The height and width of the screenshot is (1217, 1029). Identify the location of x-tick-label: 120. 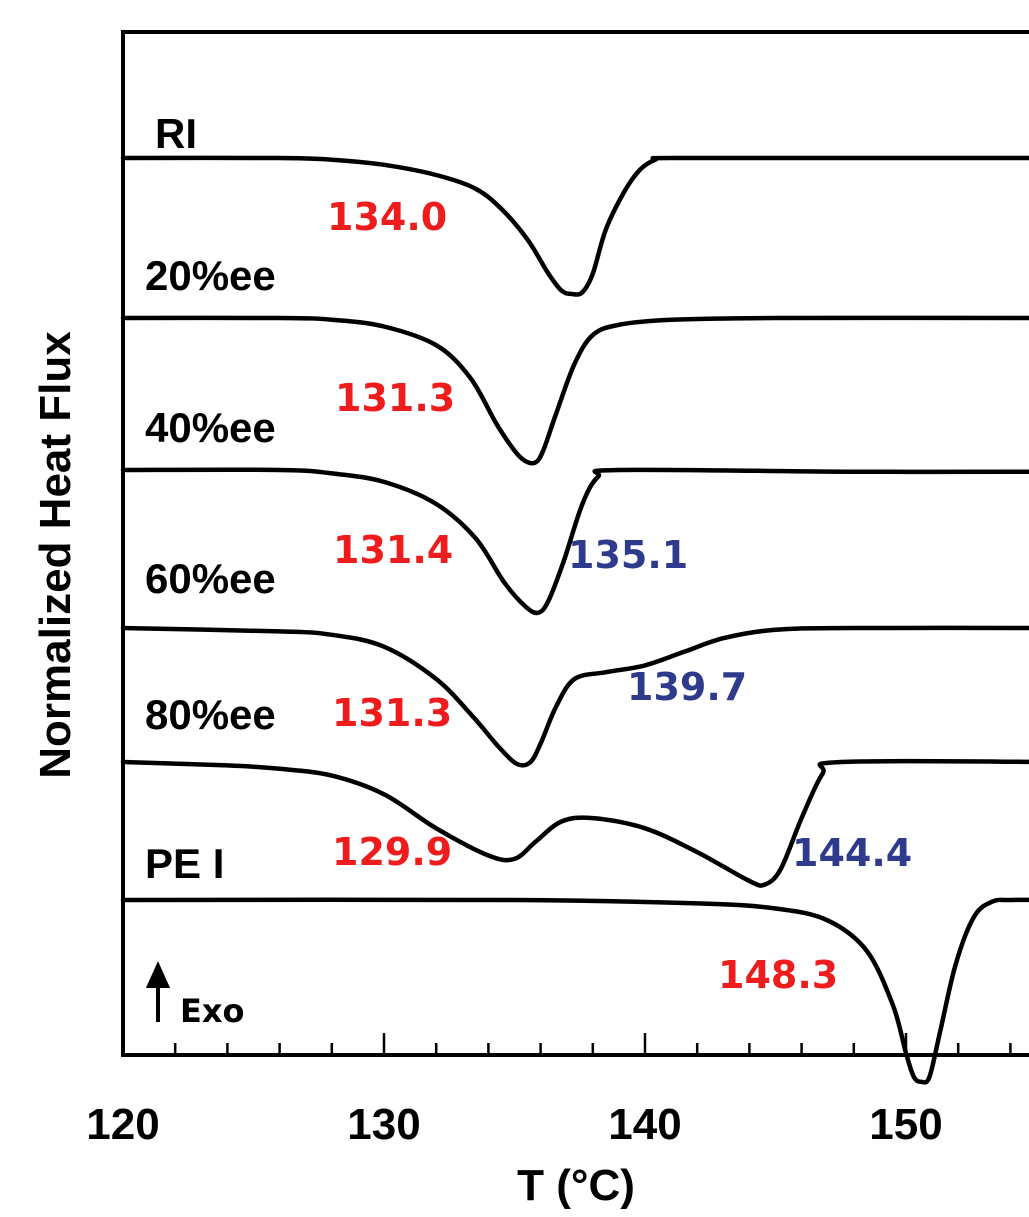
(122, 1124).